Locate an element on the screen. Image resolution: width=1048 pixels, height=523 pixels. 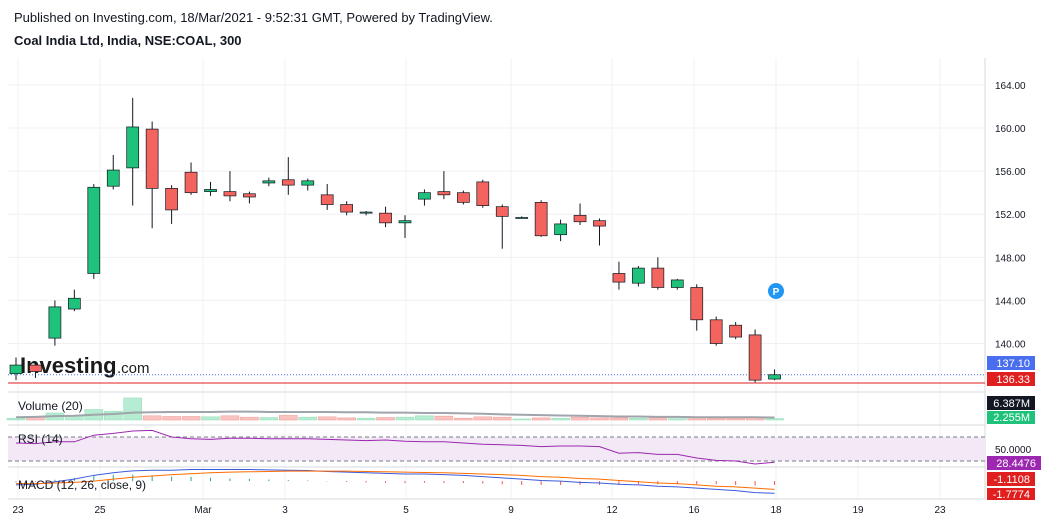
svg-text: 136.33 is located at coordinates (1013, 380).